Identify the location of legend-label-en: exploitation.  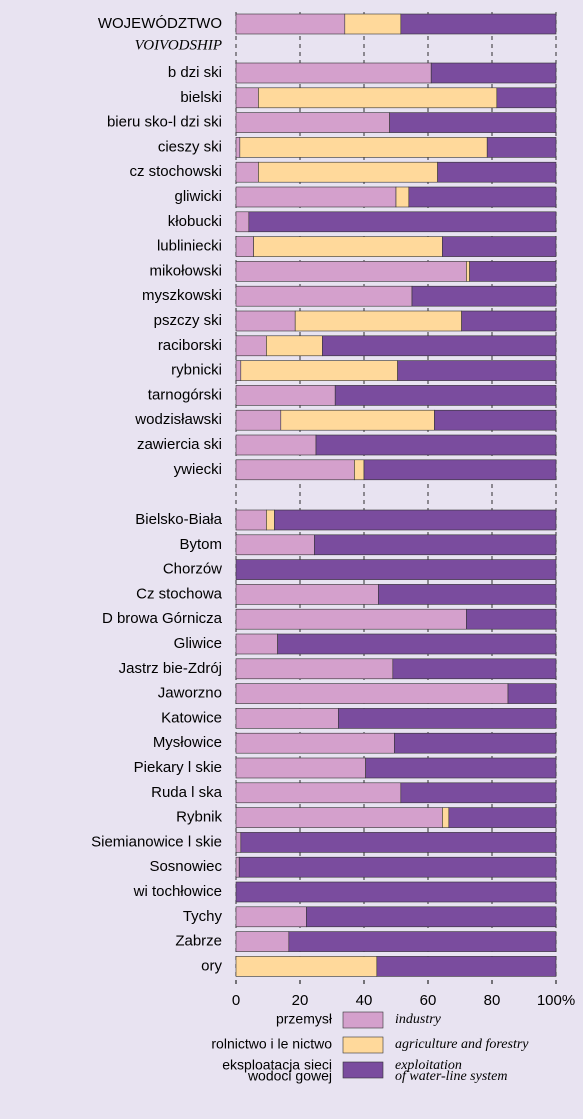
(428, 1065).